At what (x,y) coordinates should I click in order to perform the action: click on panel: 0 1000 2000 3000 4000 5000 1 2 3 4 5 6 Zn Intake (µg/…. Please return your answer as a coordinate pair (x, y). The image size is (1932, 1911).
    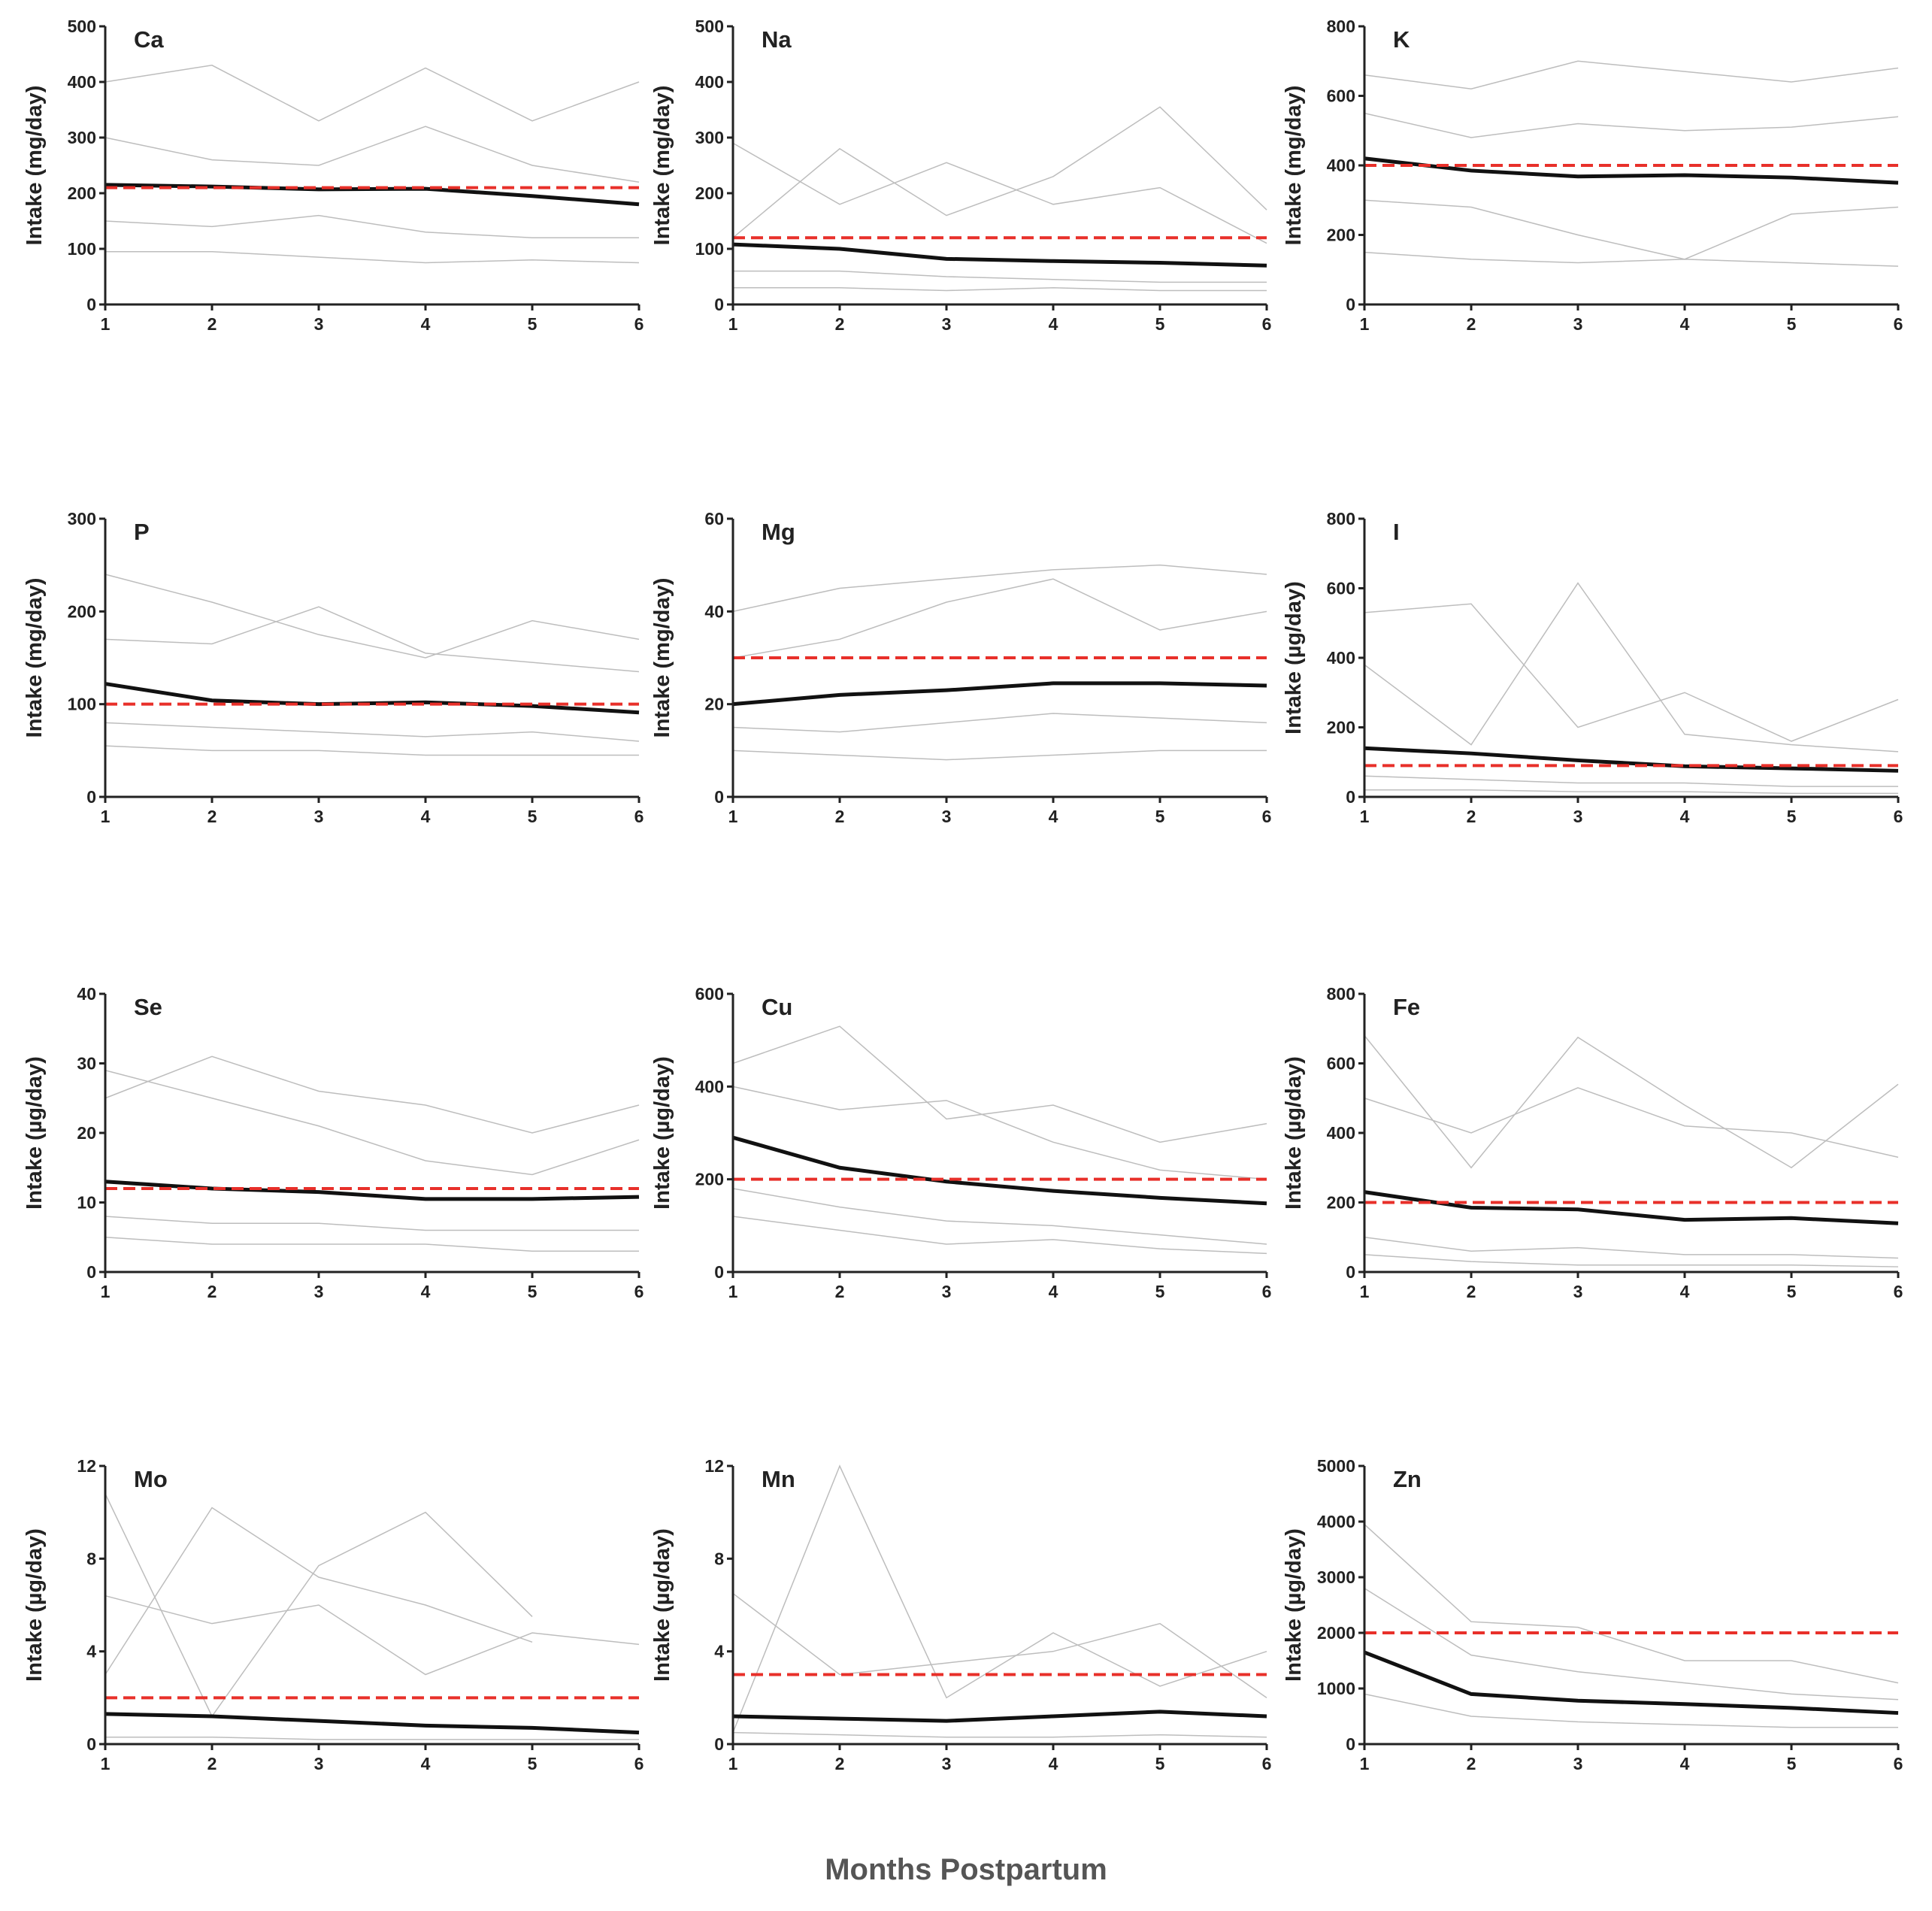
    Looking at the image, I should click on (1592, 1615).